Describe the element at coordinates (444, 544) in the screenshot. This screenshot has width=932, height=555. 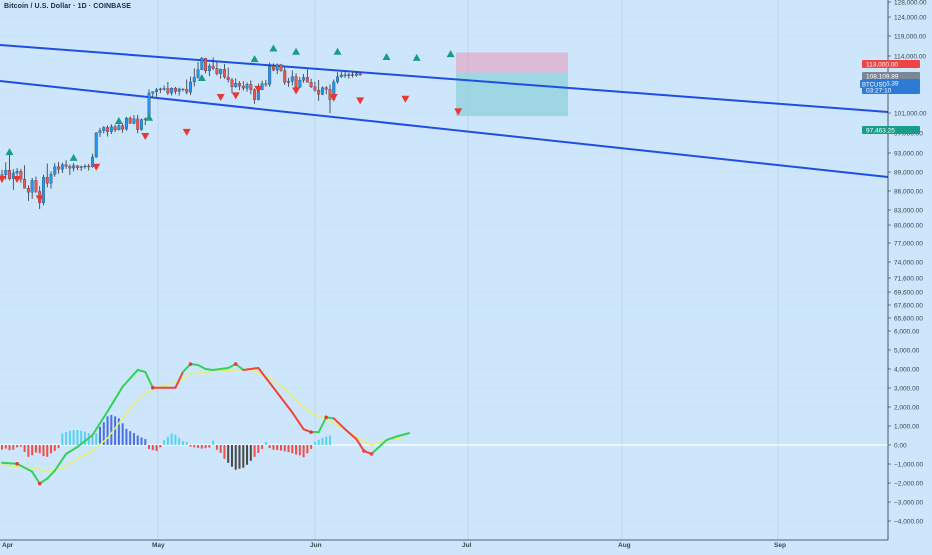
I see `time-axis: Apr May Jun Jul Aug Sep` at that location.